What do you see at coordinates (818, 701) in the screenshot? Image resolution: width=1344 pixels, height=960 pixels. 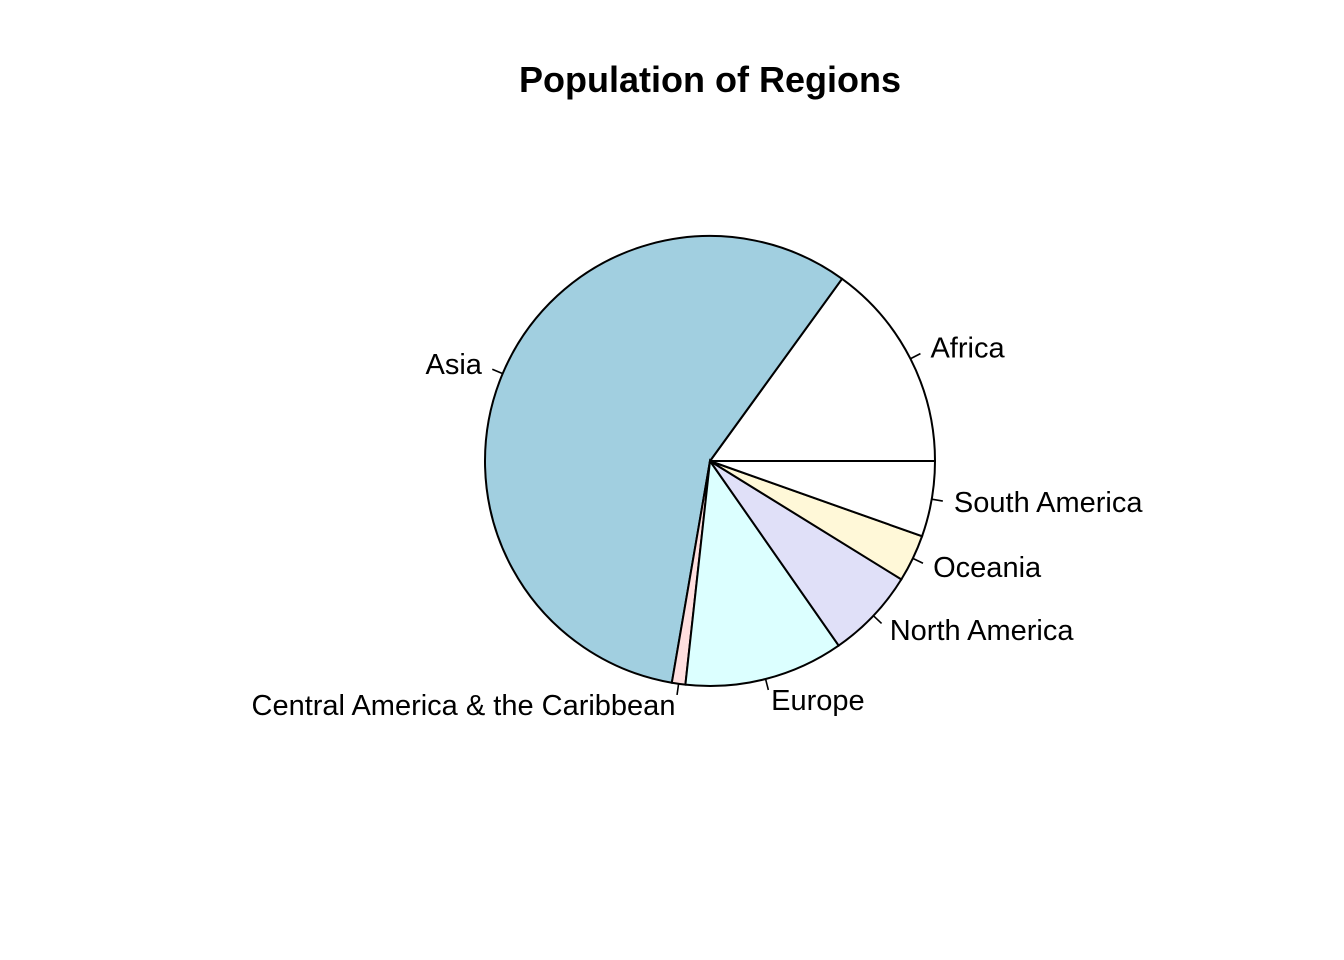 I see `slice-label-europe: Europe` at bounding box center [818, 701].